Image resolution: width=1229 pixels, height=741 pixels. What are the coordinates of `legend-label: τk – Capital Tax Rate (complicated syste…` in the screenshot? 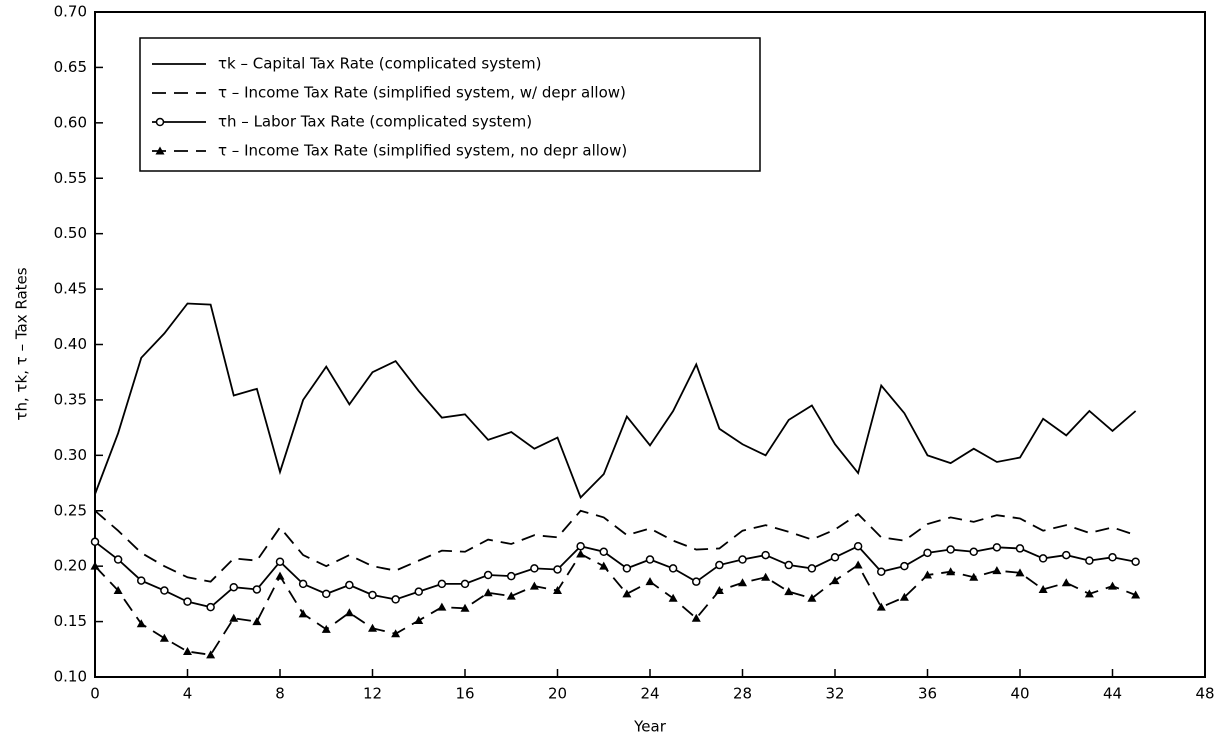 It's located at (379, 64).